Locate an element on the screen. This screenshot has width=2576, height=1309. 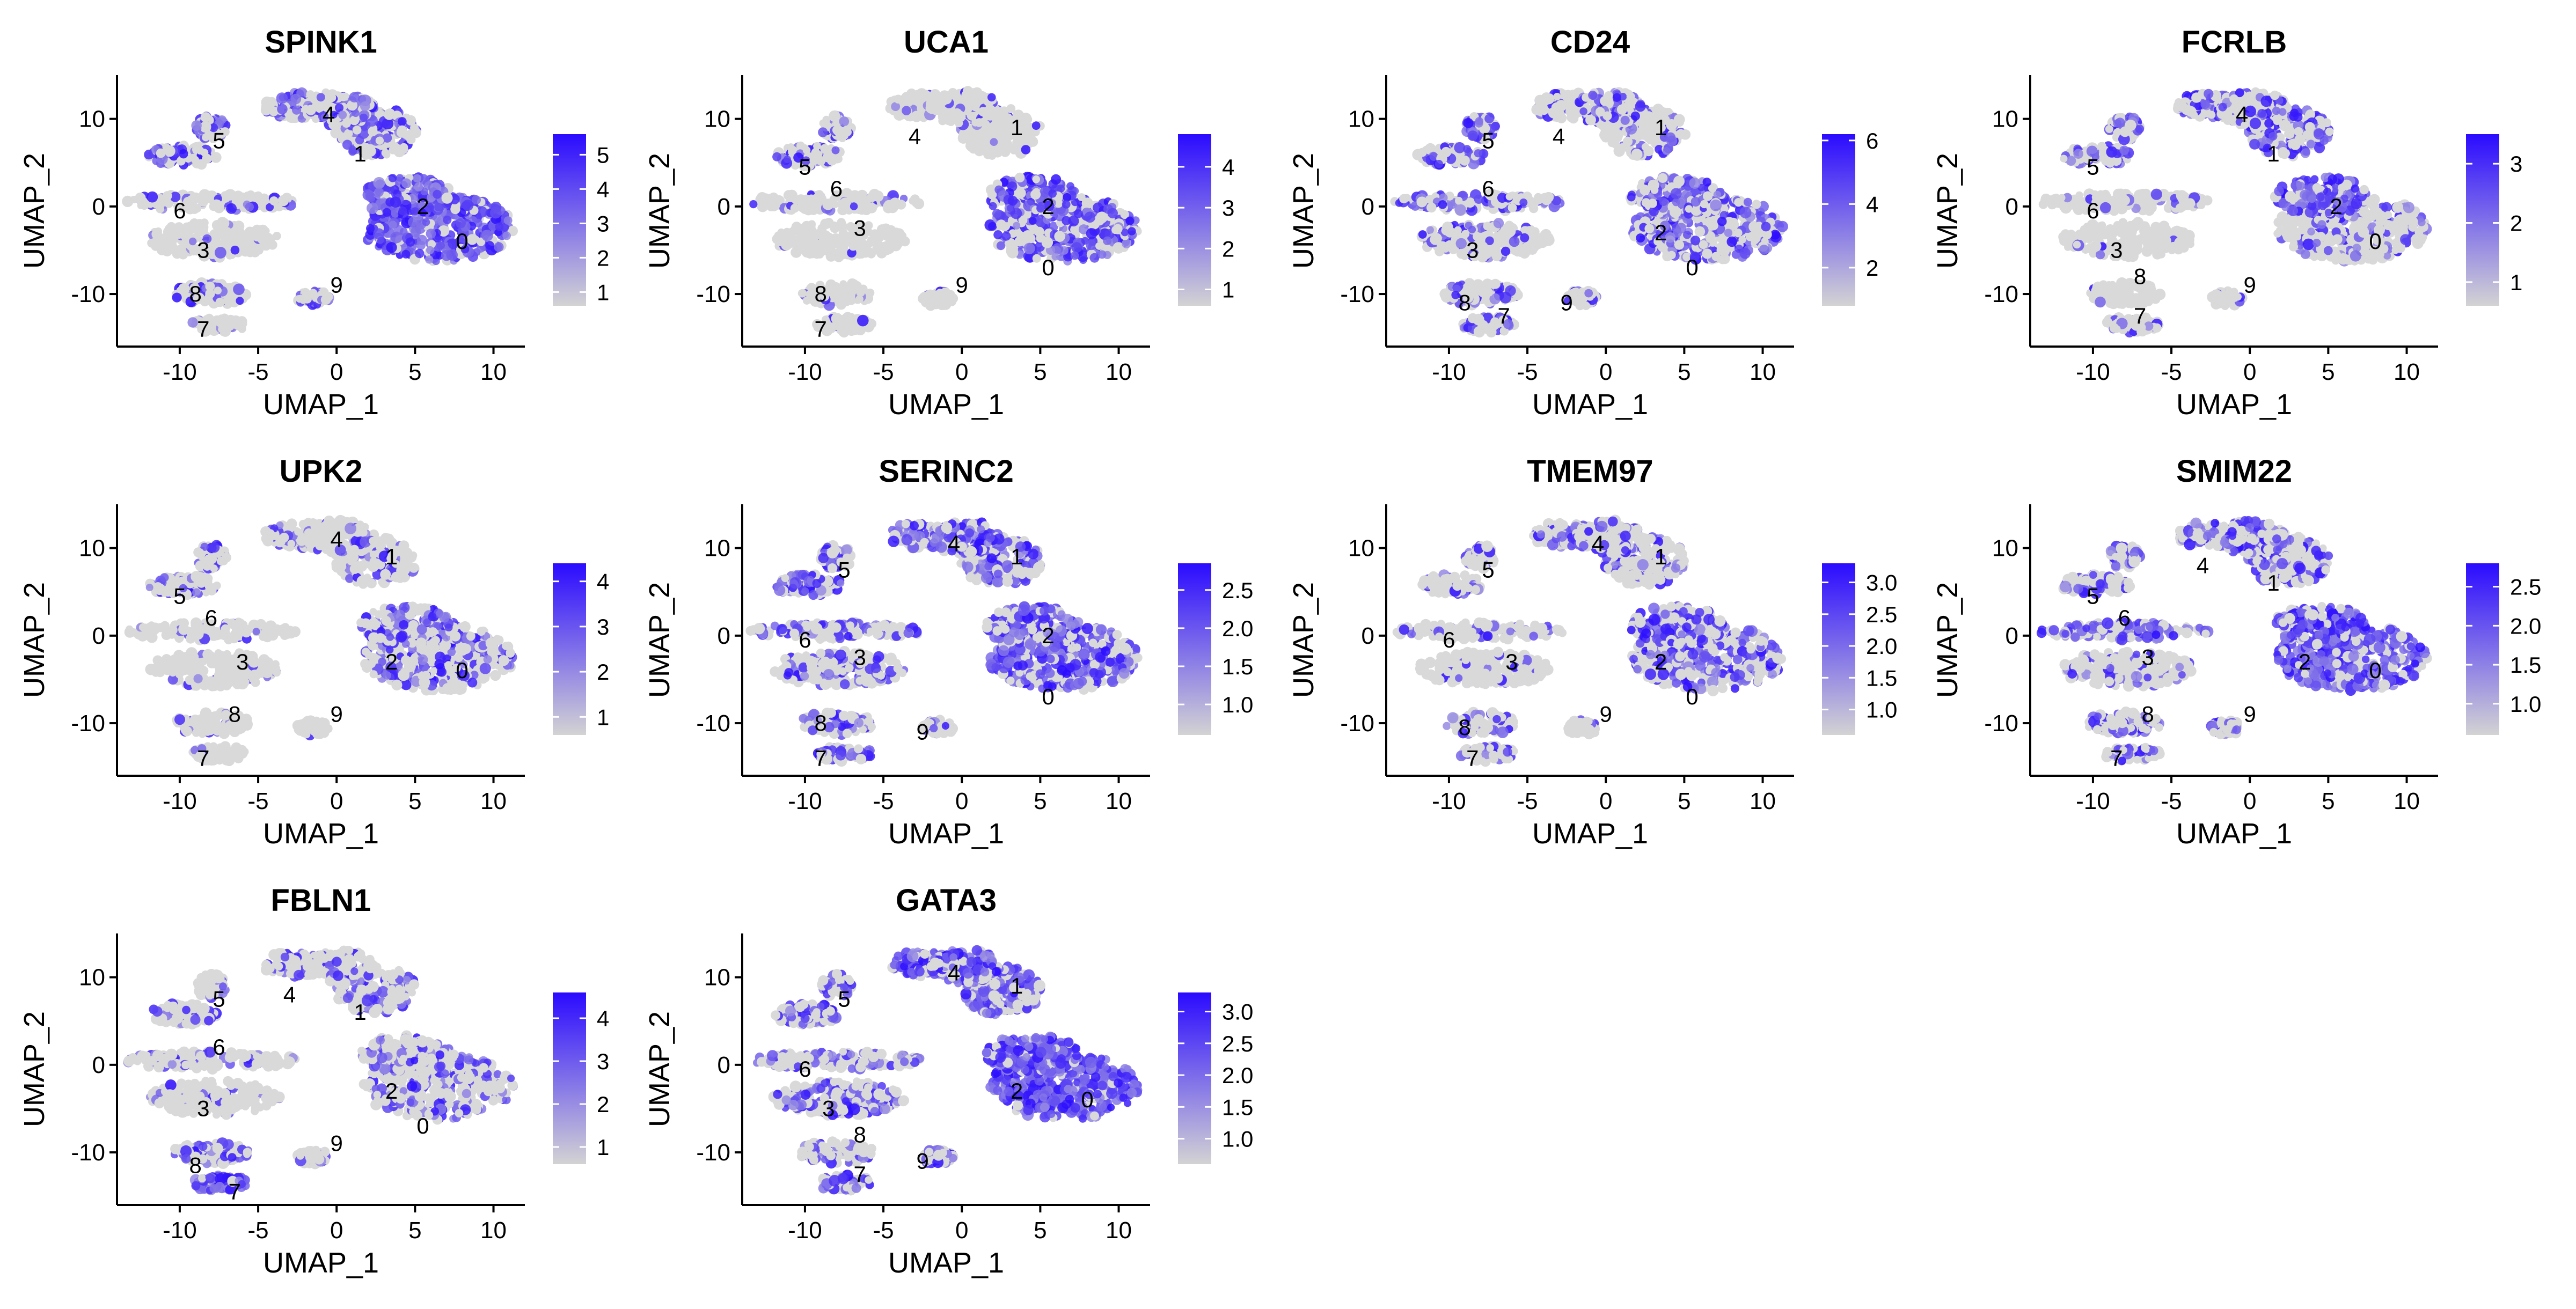
colorbar is located at coordinates (1194, 220).